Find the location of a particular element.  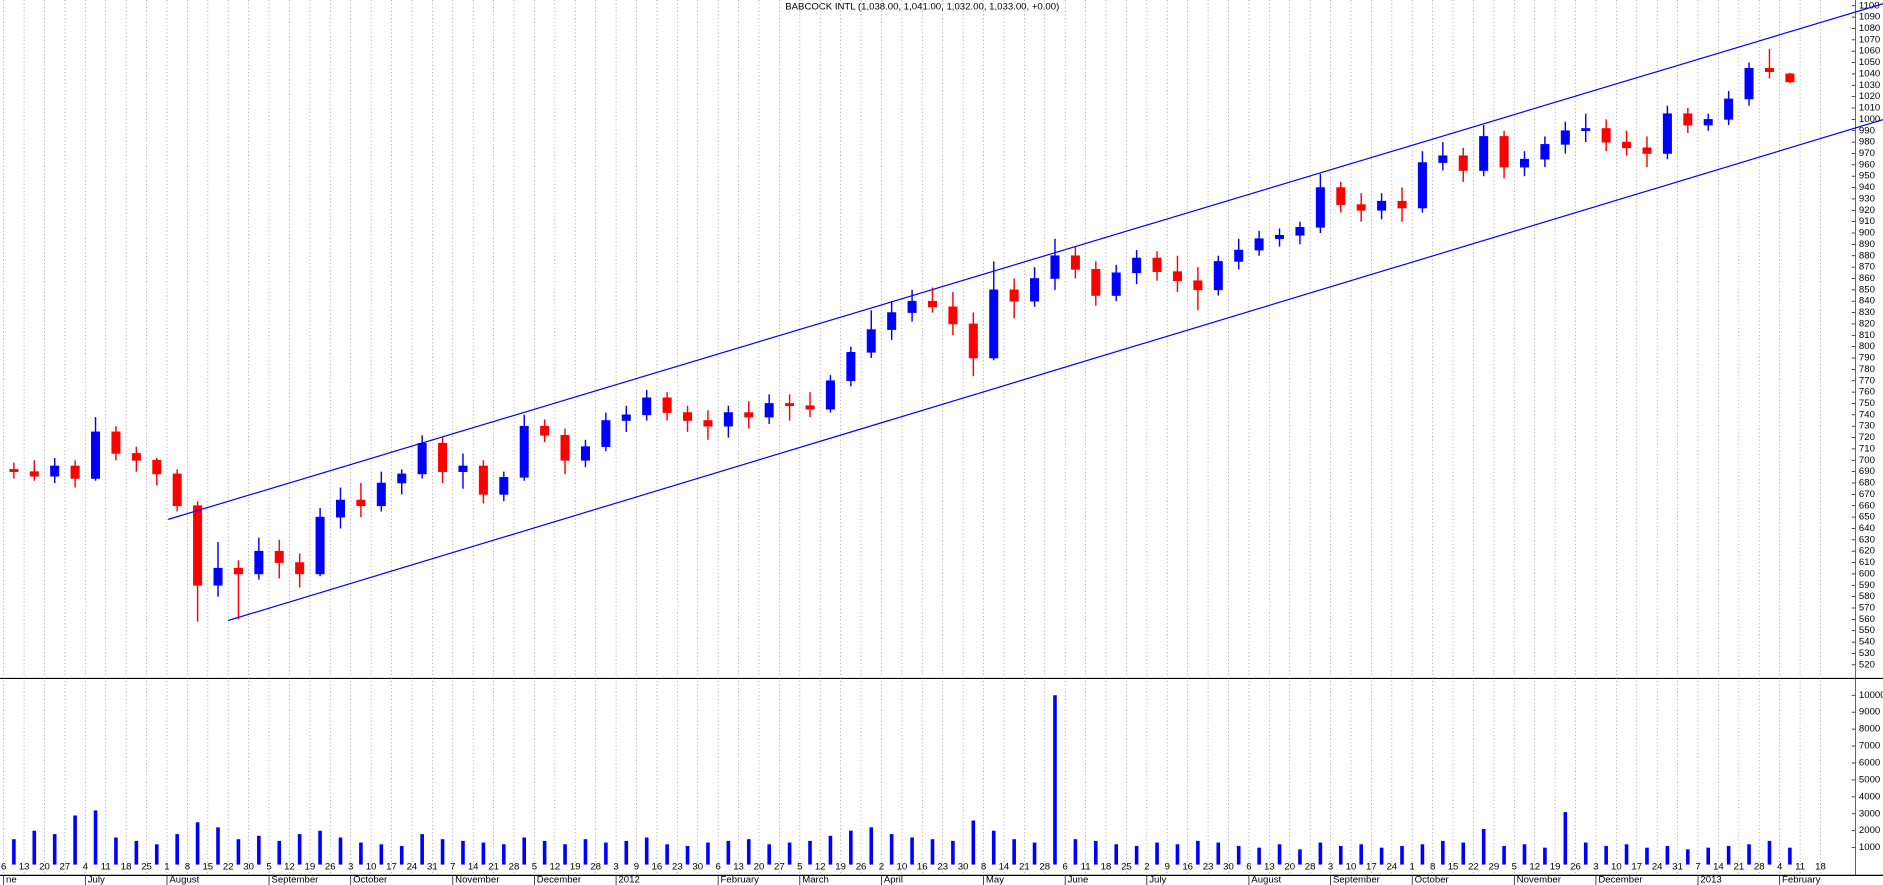

x-tick-label: 8 is located at coordinates (187, 867).